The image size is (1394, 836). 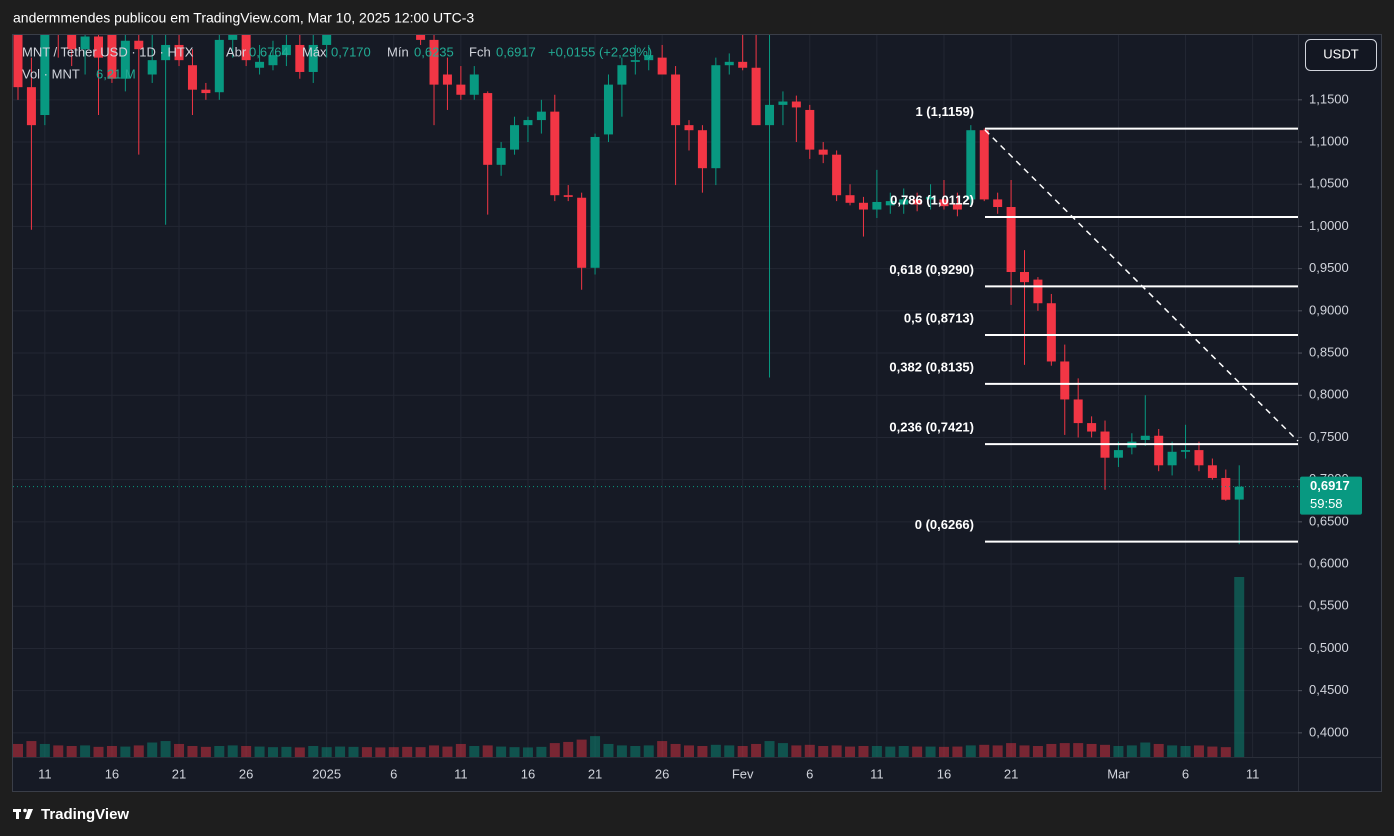 What do you see at coordinates (1330, 485) in the screenshot?
I see `price-tag-value: 0,6917` at bounding box center [1330, 485].